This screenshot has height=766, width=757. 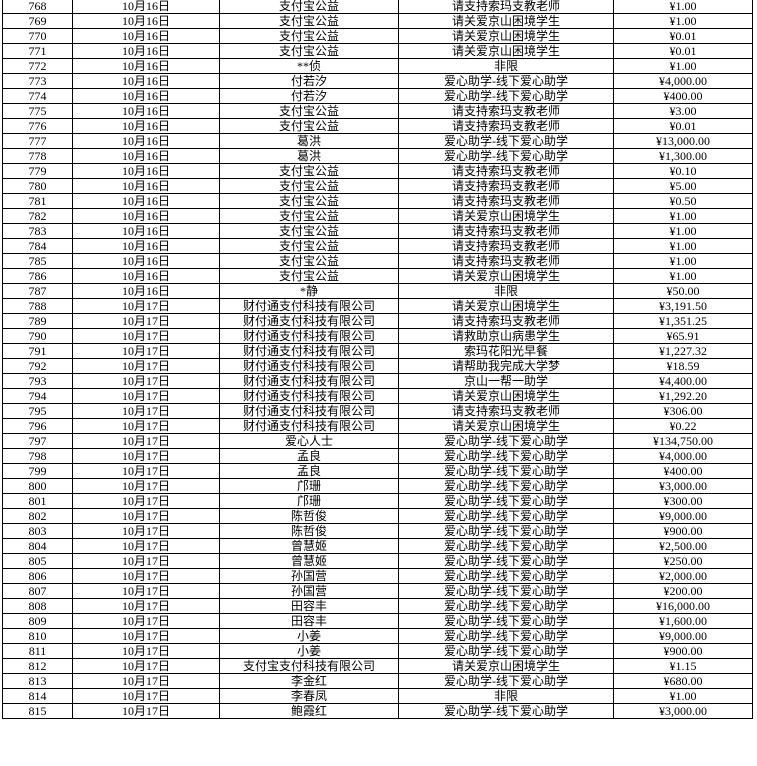 I want to click on cell-row-number: 799, so click(x=37, y=471).